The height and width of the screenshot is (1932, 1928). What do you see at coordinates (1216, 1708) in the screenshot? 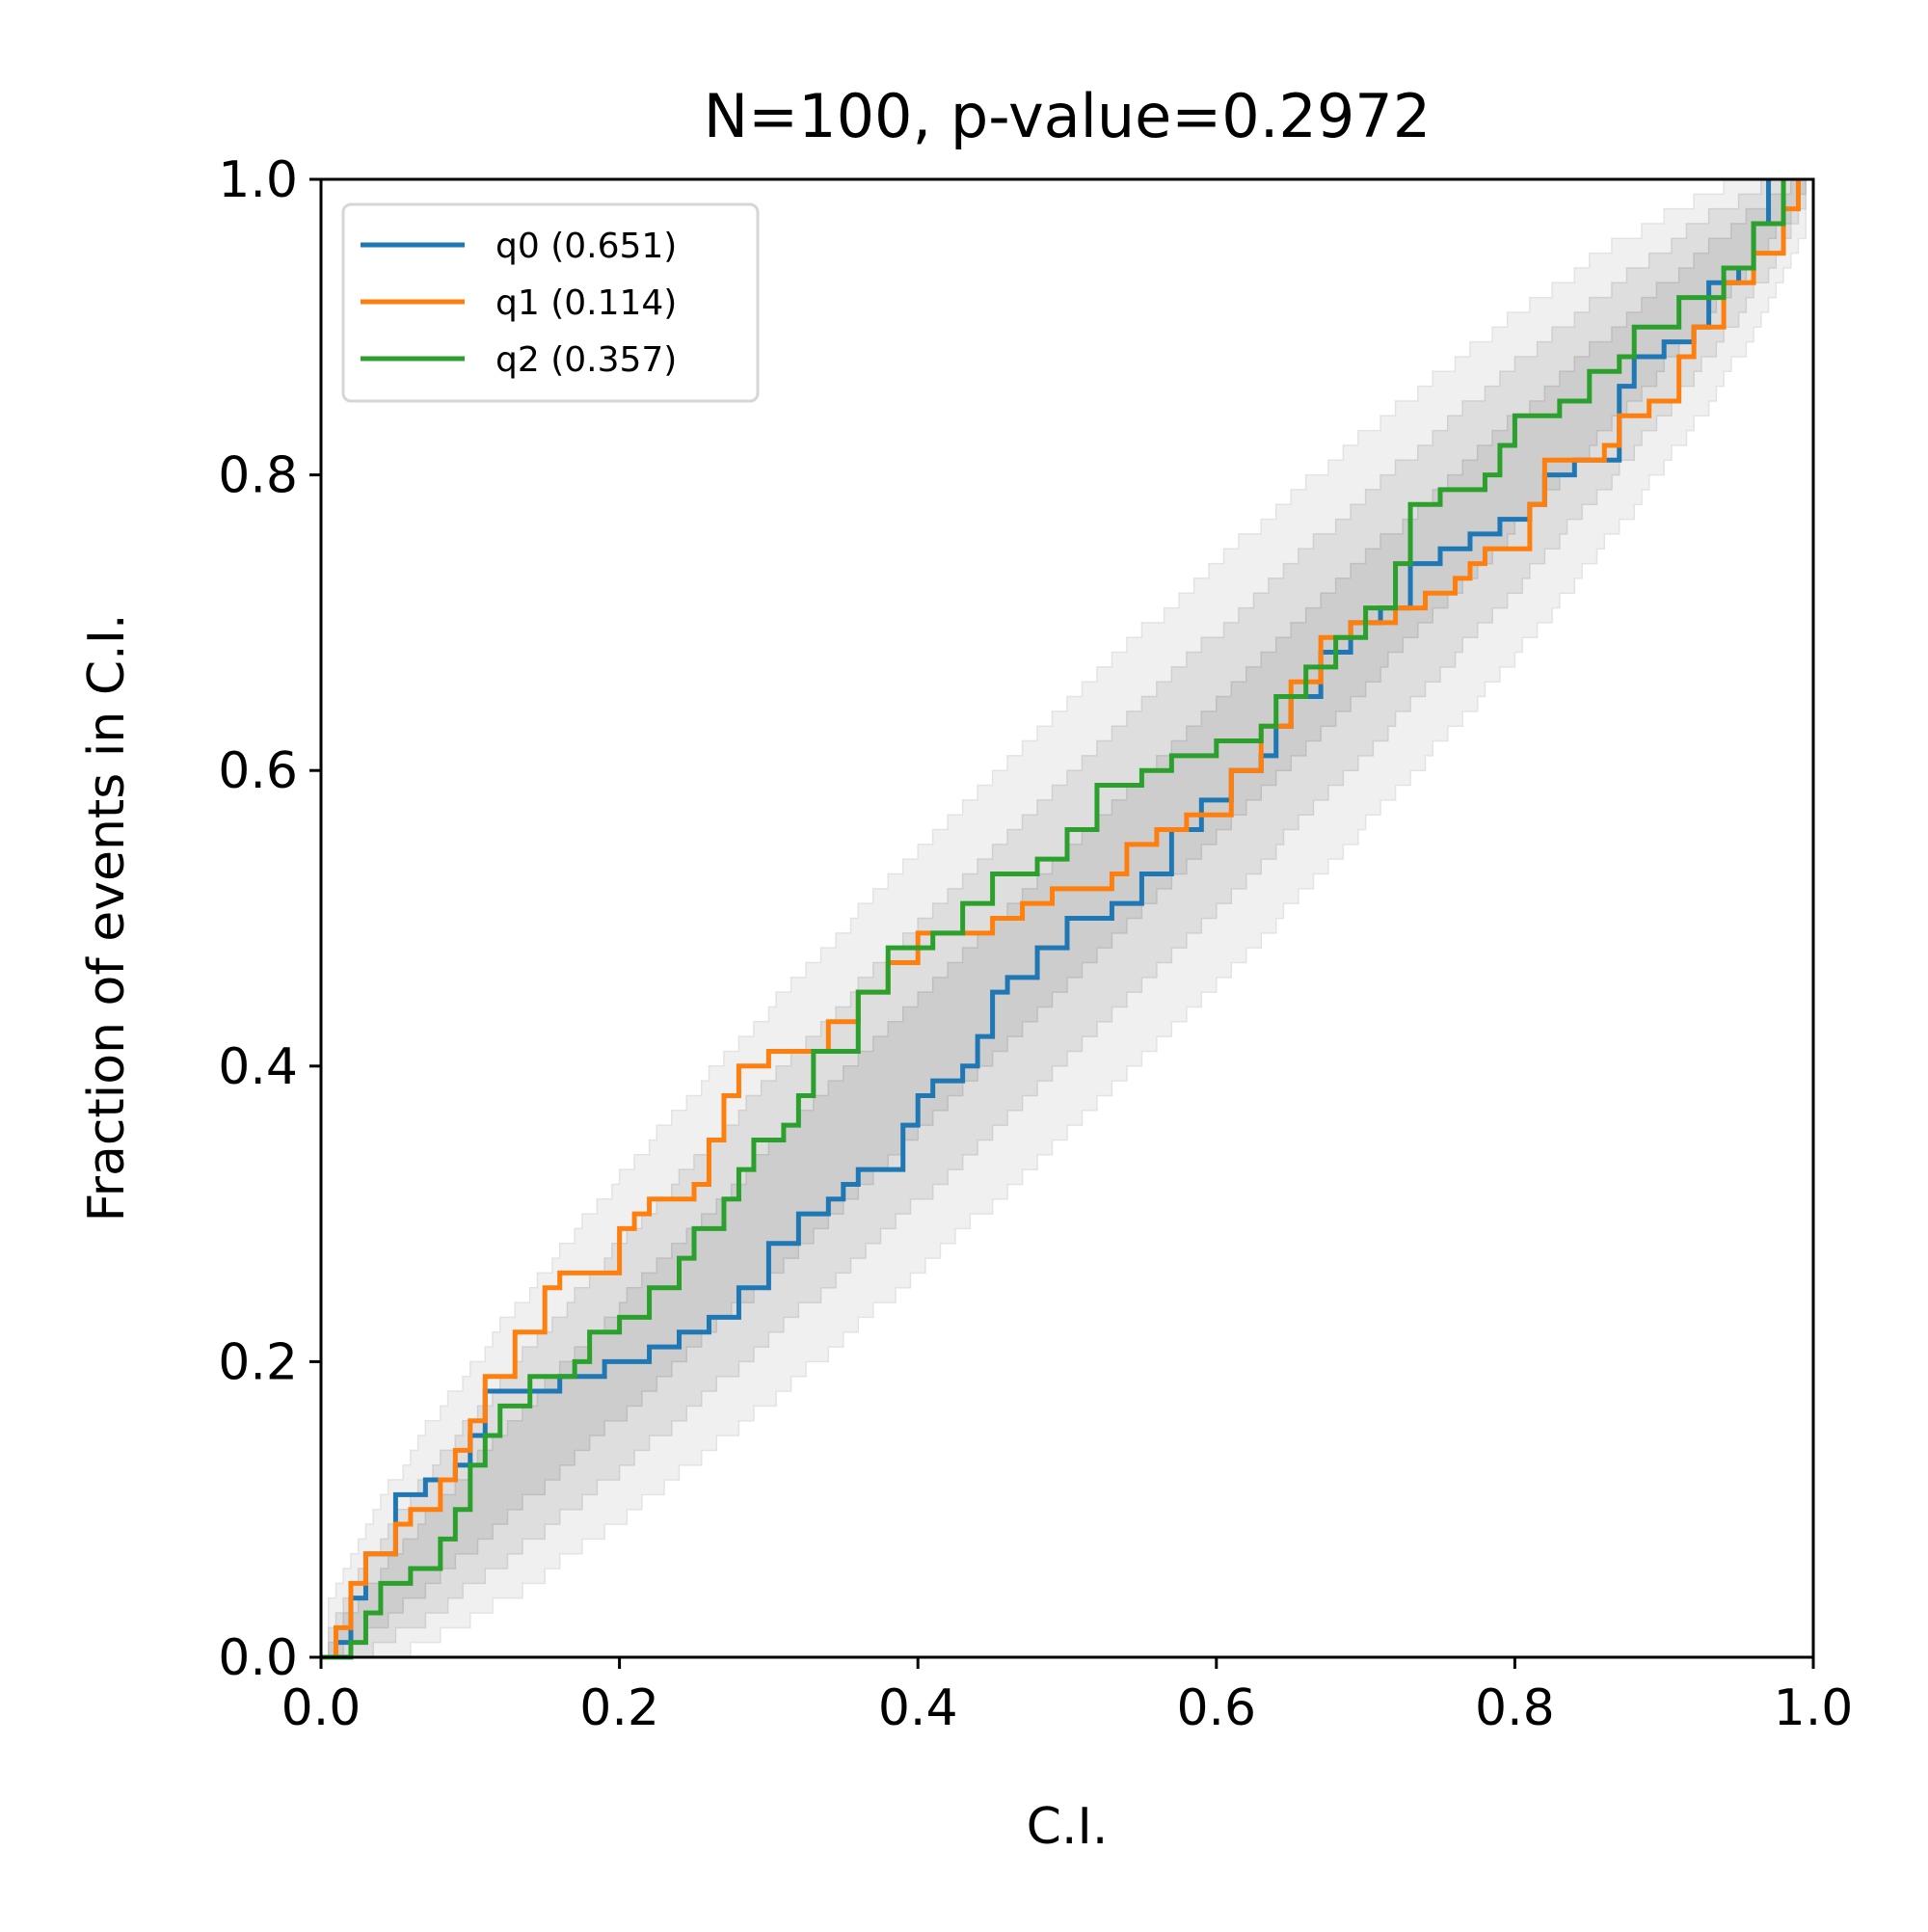
I see `x-tick-label: 0.6` at bounding box center [1216, 1708].